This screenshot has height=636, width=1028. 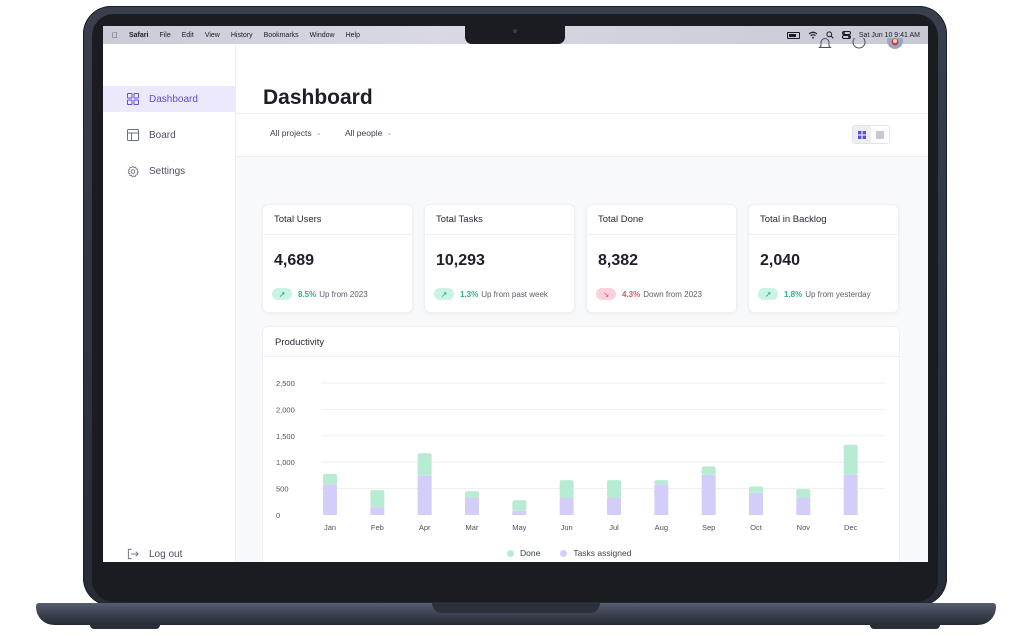 What do you see at coordinates (133, 99) in the screenshot?
I see `grid-icon` at bounding box center [133, 99].